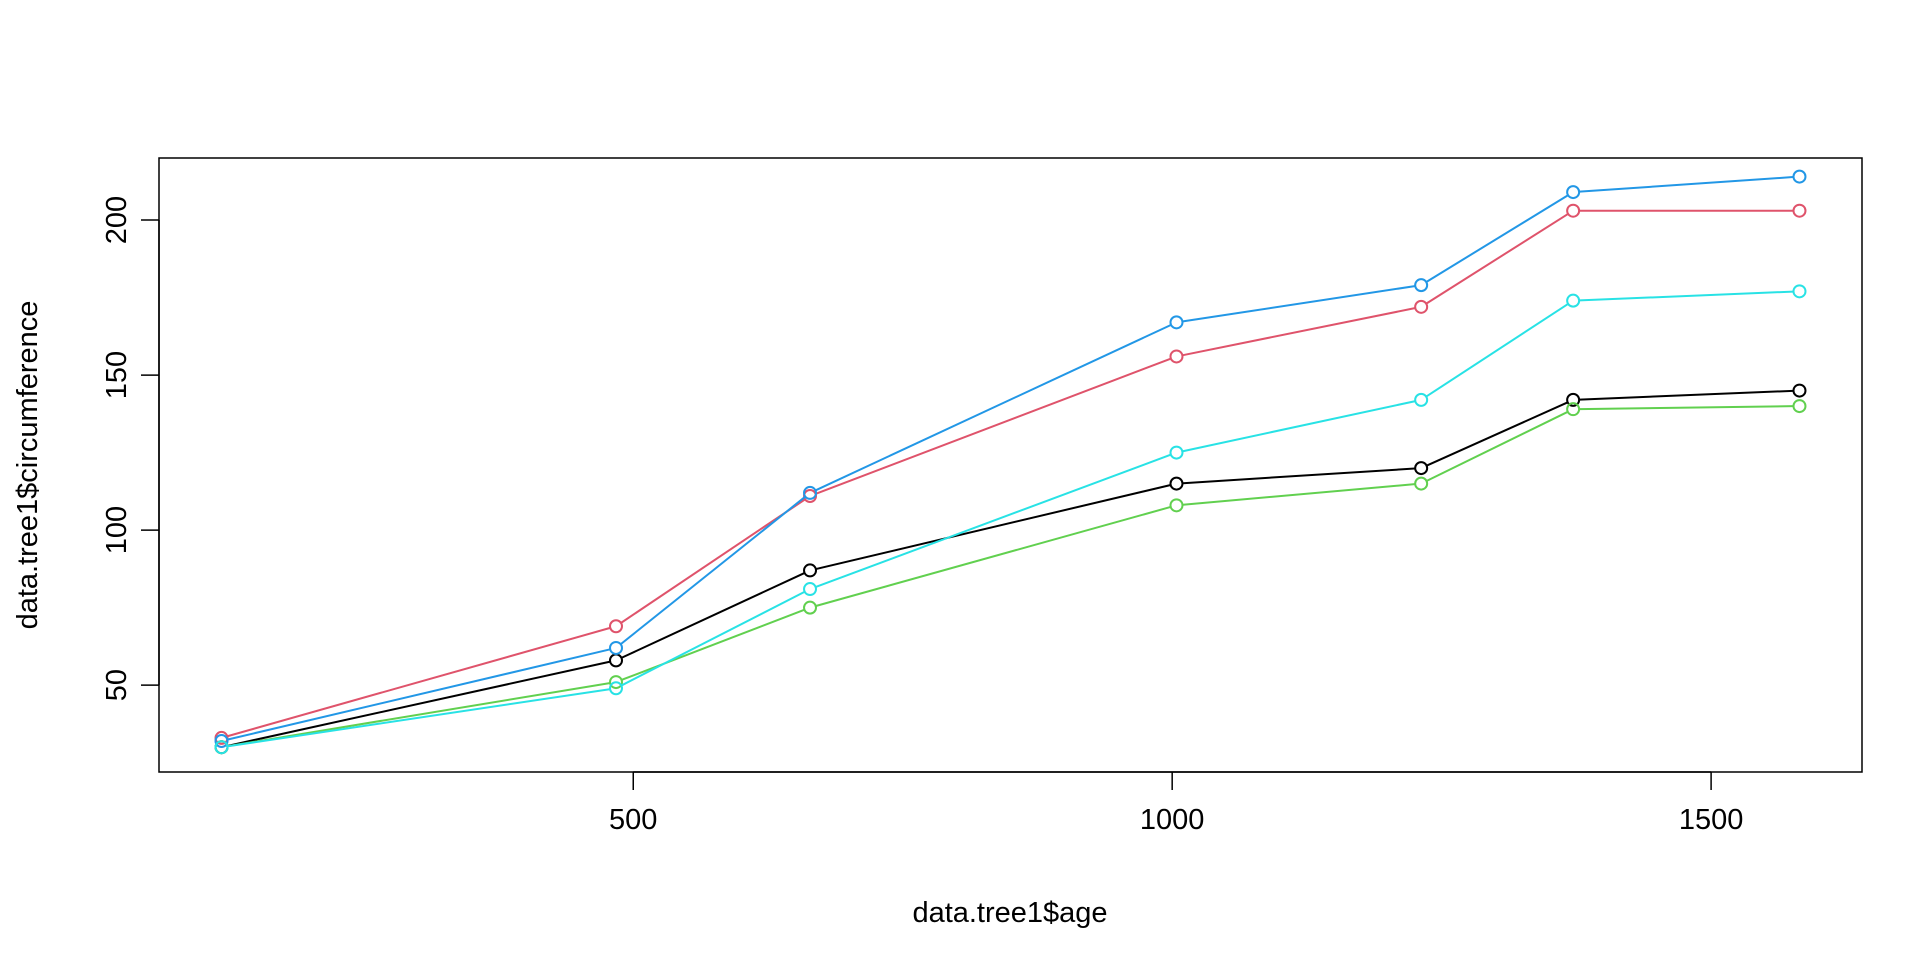 The image size is (1920, 960). What do you see at coordinates (1009, 913) in the screenshot?
I see `x-axis-label: data.tree1$age` at bounding box center [1009, 913].